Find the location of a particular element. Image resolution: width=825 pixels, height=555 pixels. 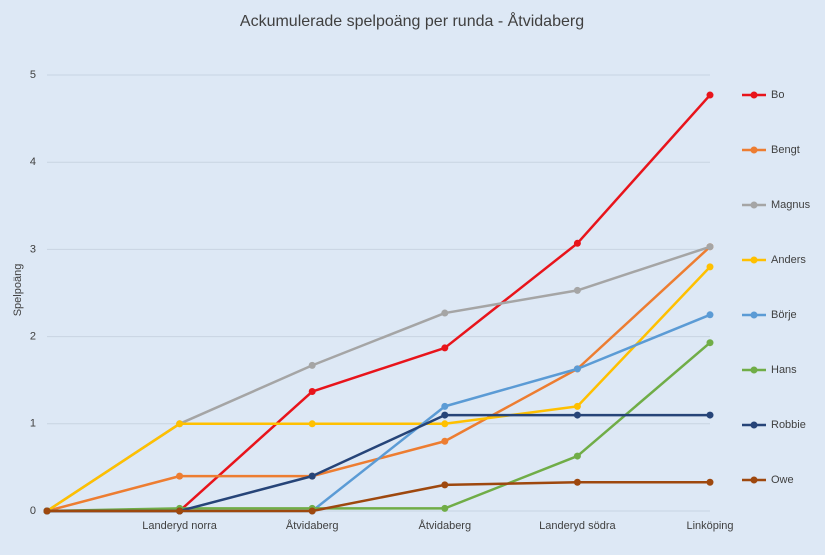

legend-label: Börje is located at coordinates (784, 315).